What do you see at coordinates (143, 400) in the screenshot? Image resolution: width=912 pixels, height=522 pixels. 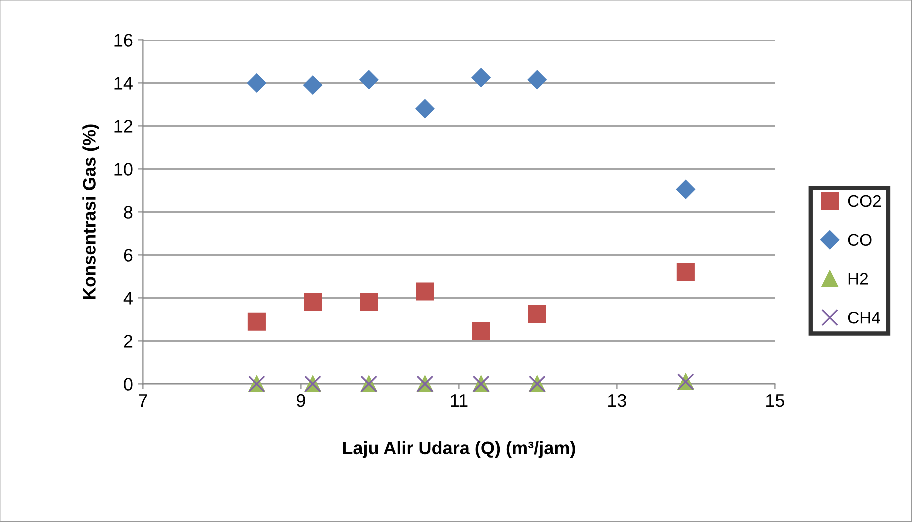 I see `x-tick-label: 7` at bounding box center [143, 400].